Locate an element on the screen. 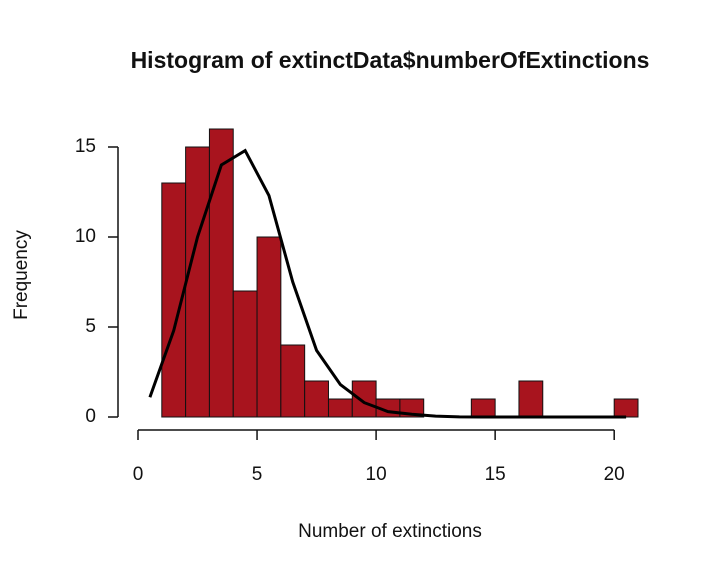 The image size is (720, 581). y-tick-label: 0 is located at coordinates (90, 416).